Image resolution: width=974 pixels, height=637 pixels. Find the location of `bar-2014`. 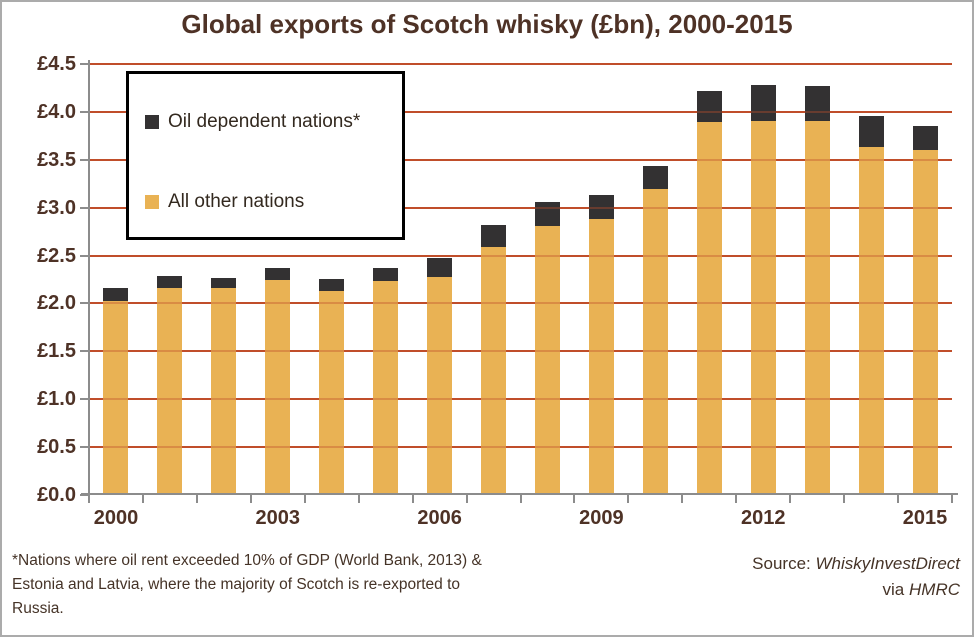

bar-2014 is located at coordinates (871, 305).